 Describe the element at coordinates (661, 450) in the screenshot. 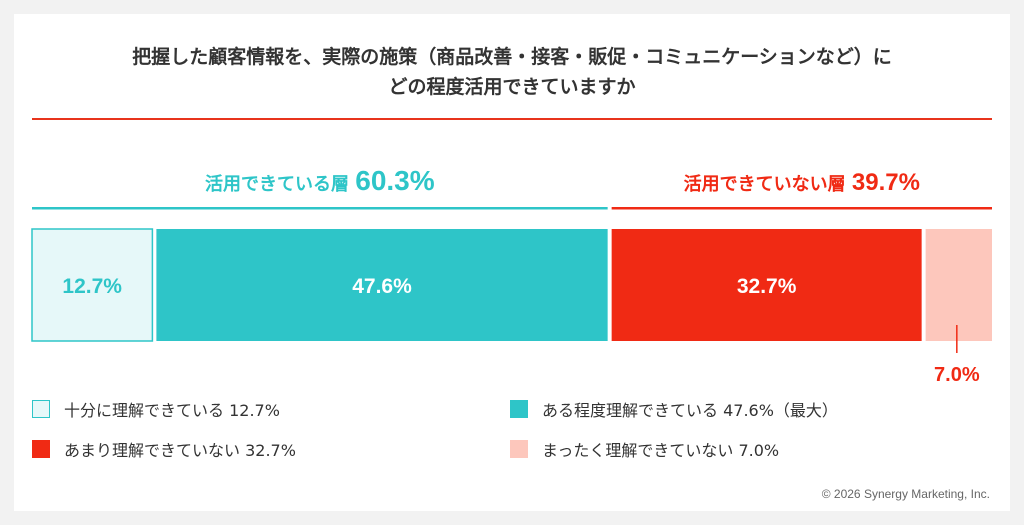

I see `legend-label: まったく理解できていない 7.0%` at that location.